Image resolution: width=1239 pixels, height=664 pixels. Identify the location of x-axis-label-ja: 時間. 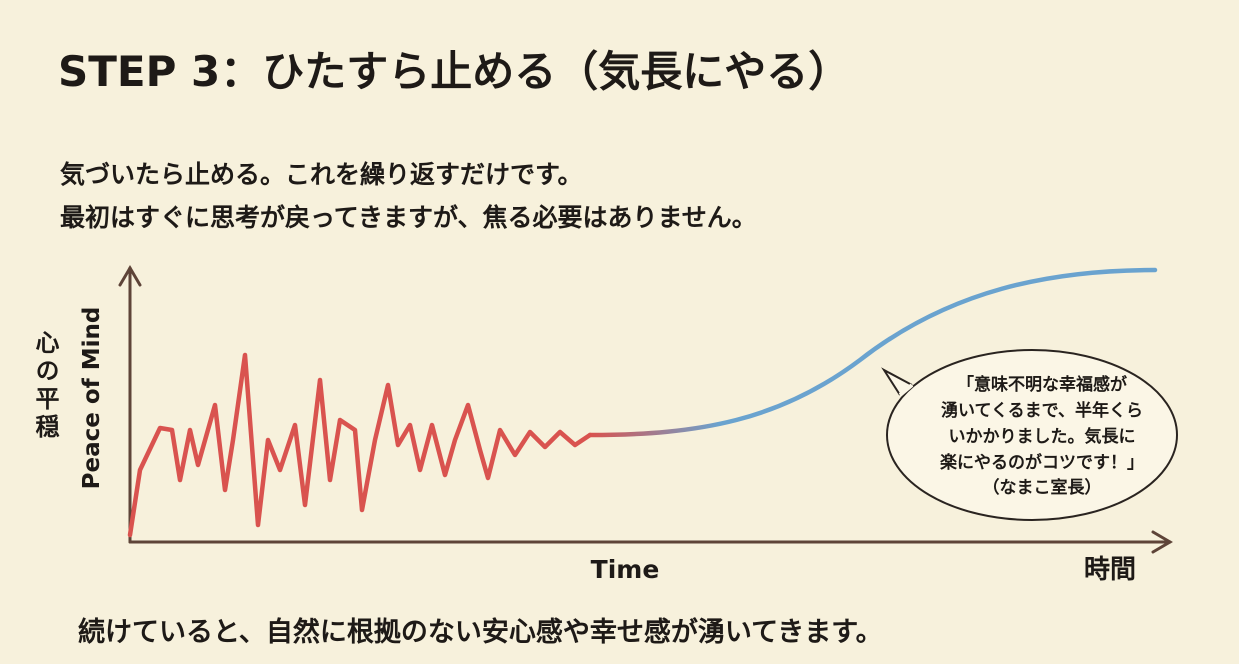
(1110, 570).